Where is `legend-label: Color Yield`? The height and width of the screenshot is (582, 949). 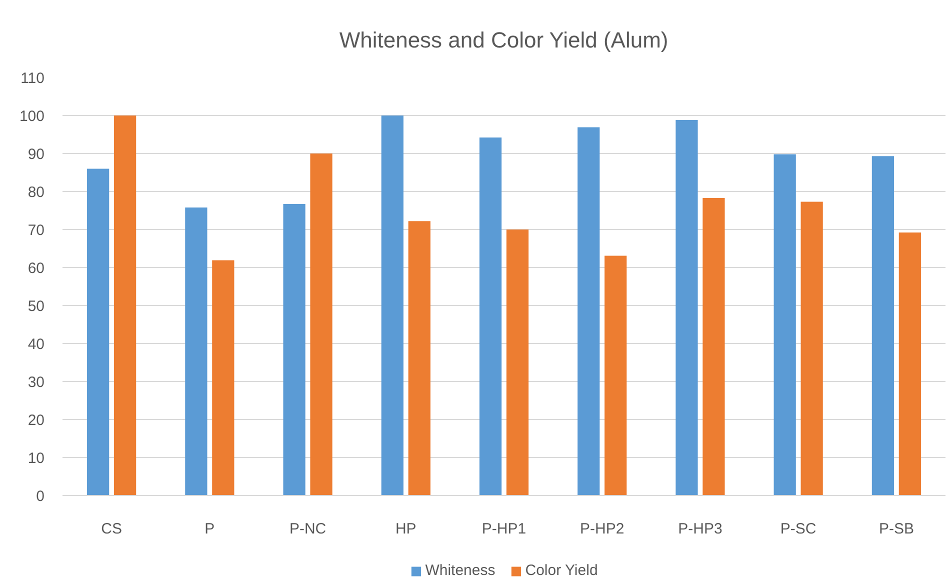 legend-label: Color Yield is located at coordinates (561, 570).